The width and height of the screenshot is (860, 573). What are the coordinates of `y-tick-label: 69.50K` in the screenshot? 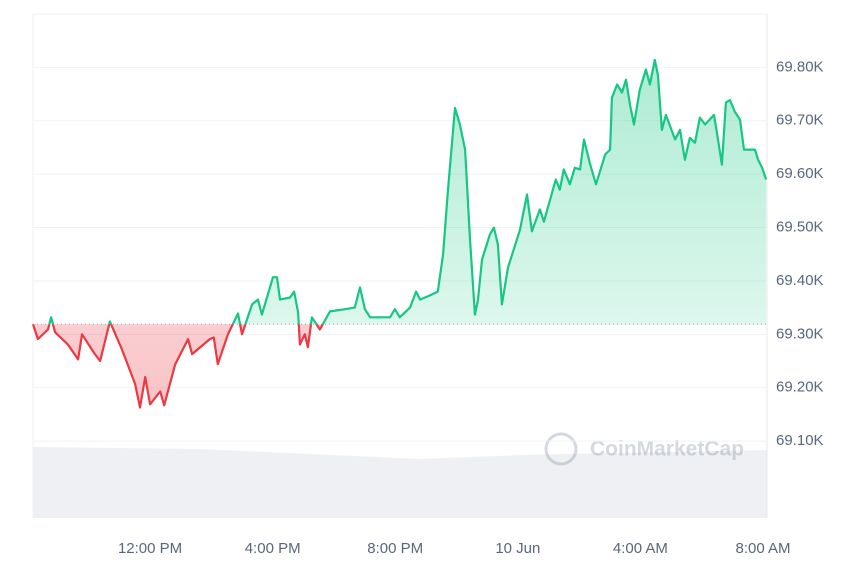 It's located at (800, 227).